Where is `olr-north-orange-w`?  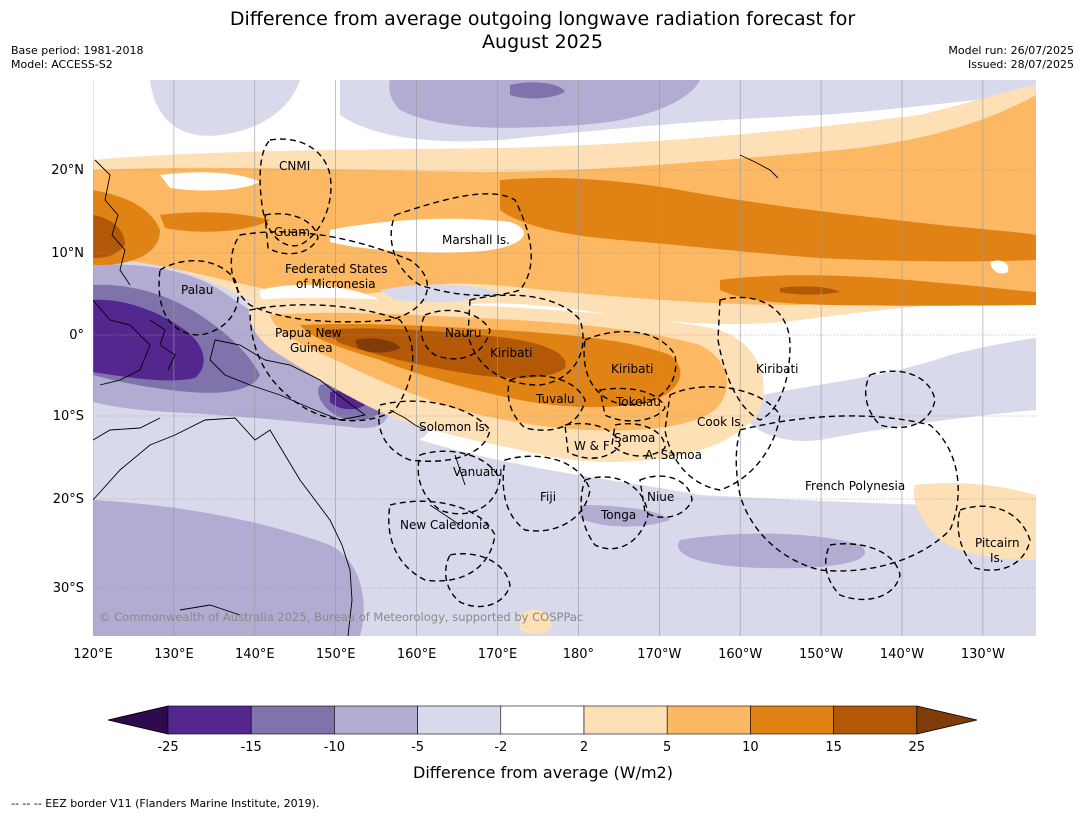
olr-north-orange-w is located at coordinates (215, 222).